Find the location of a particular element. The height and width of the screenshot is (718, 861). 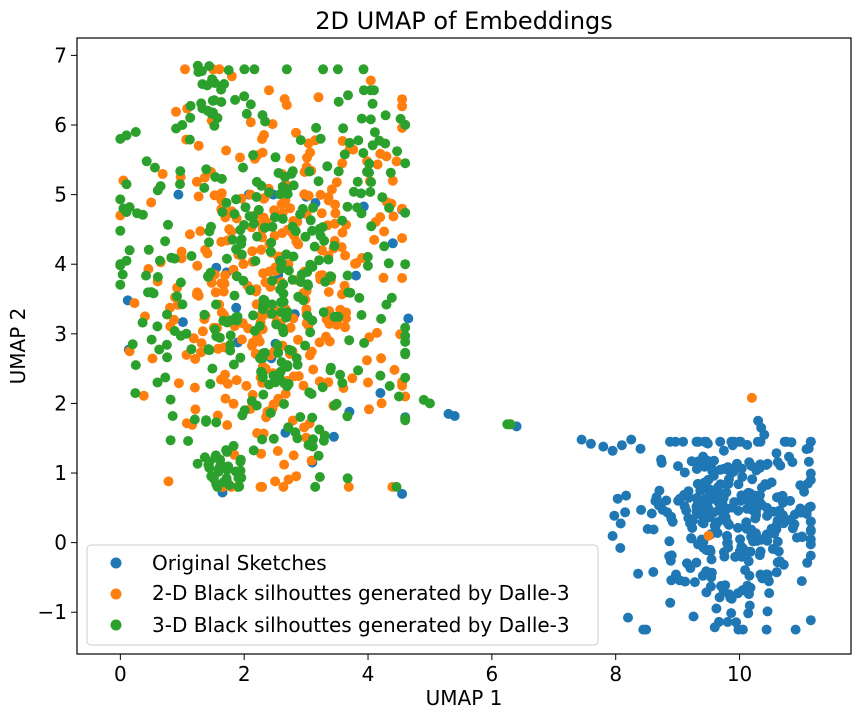

y-tick-label: 0 is located at coordinates (60, 543).